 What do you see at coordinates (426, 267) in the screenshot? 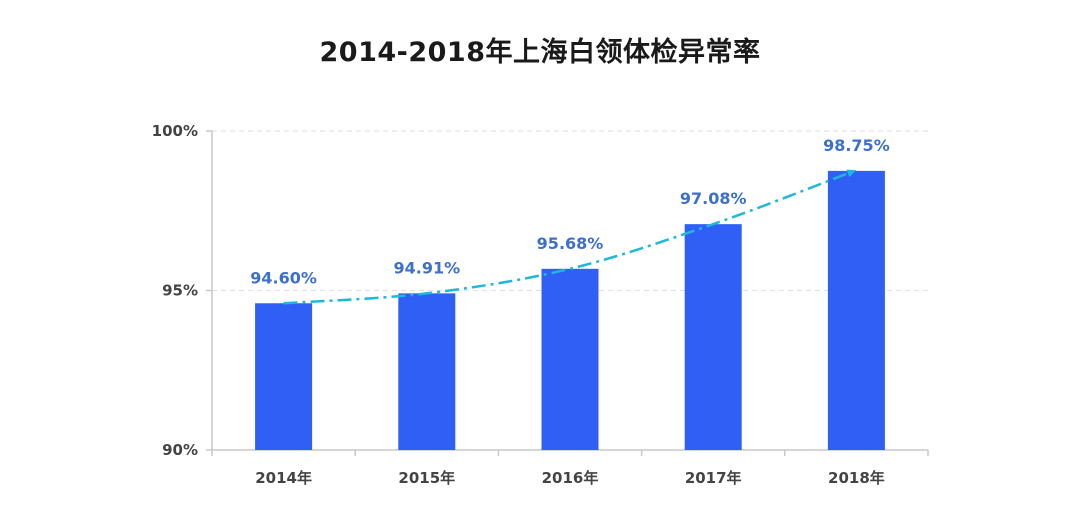
I see `data-label-1: 94.91%` at bounding box center [426, 267].